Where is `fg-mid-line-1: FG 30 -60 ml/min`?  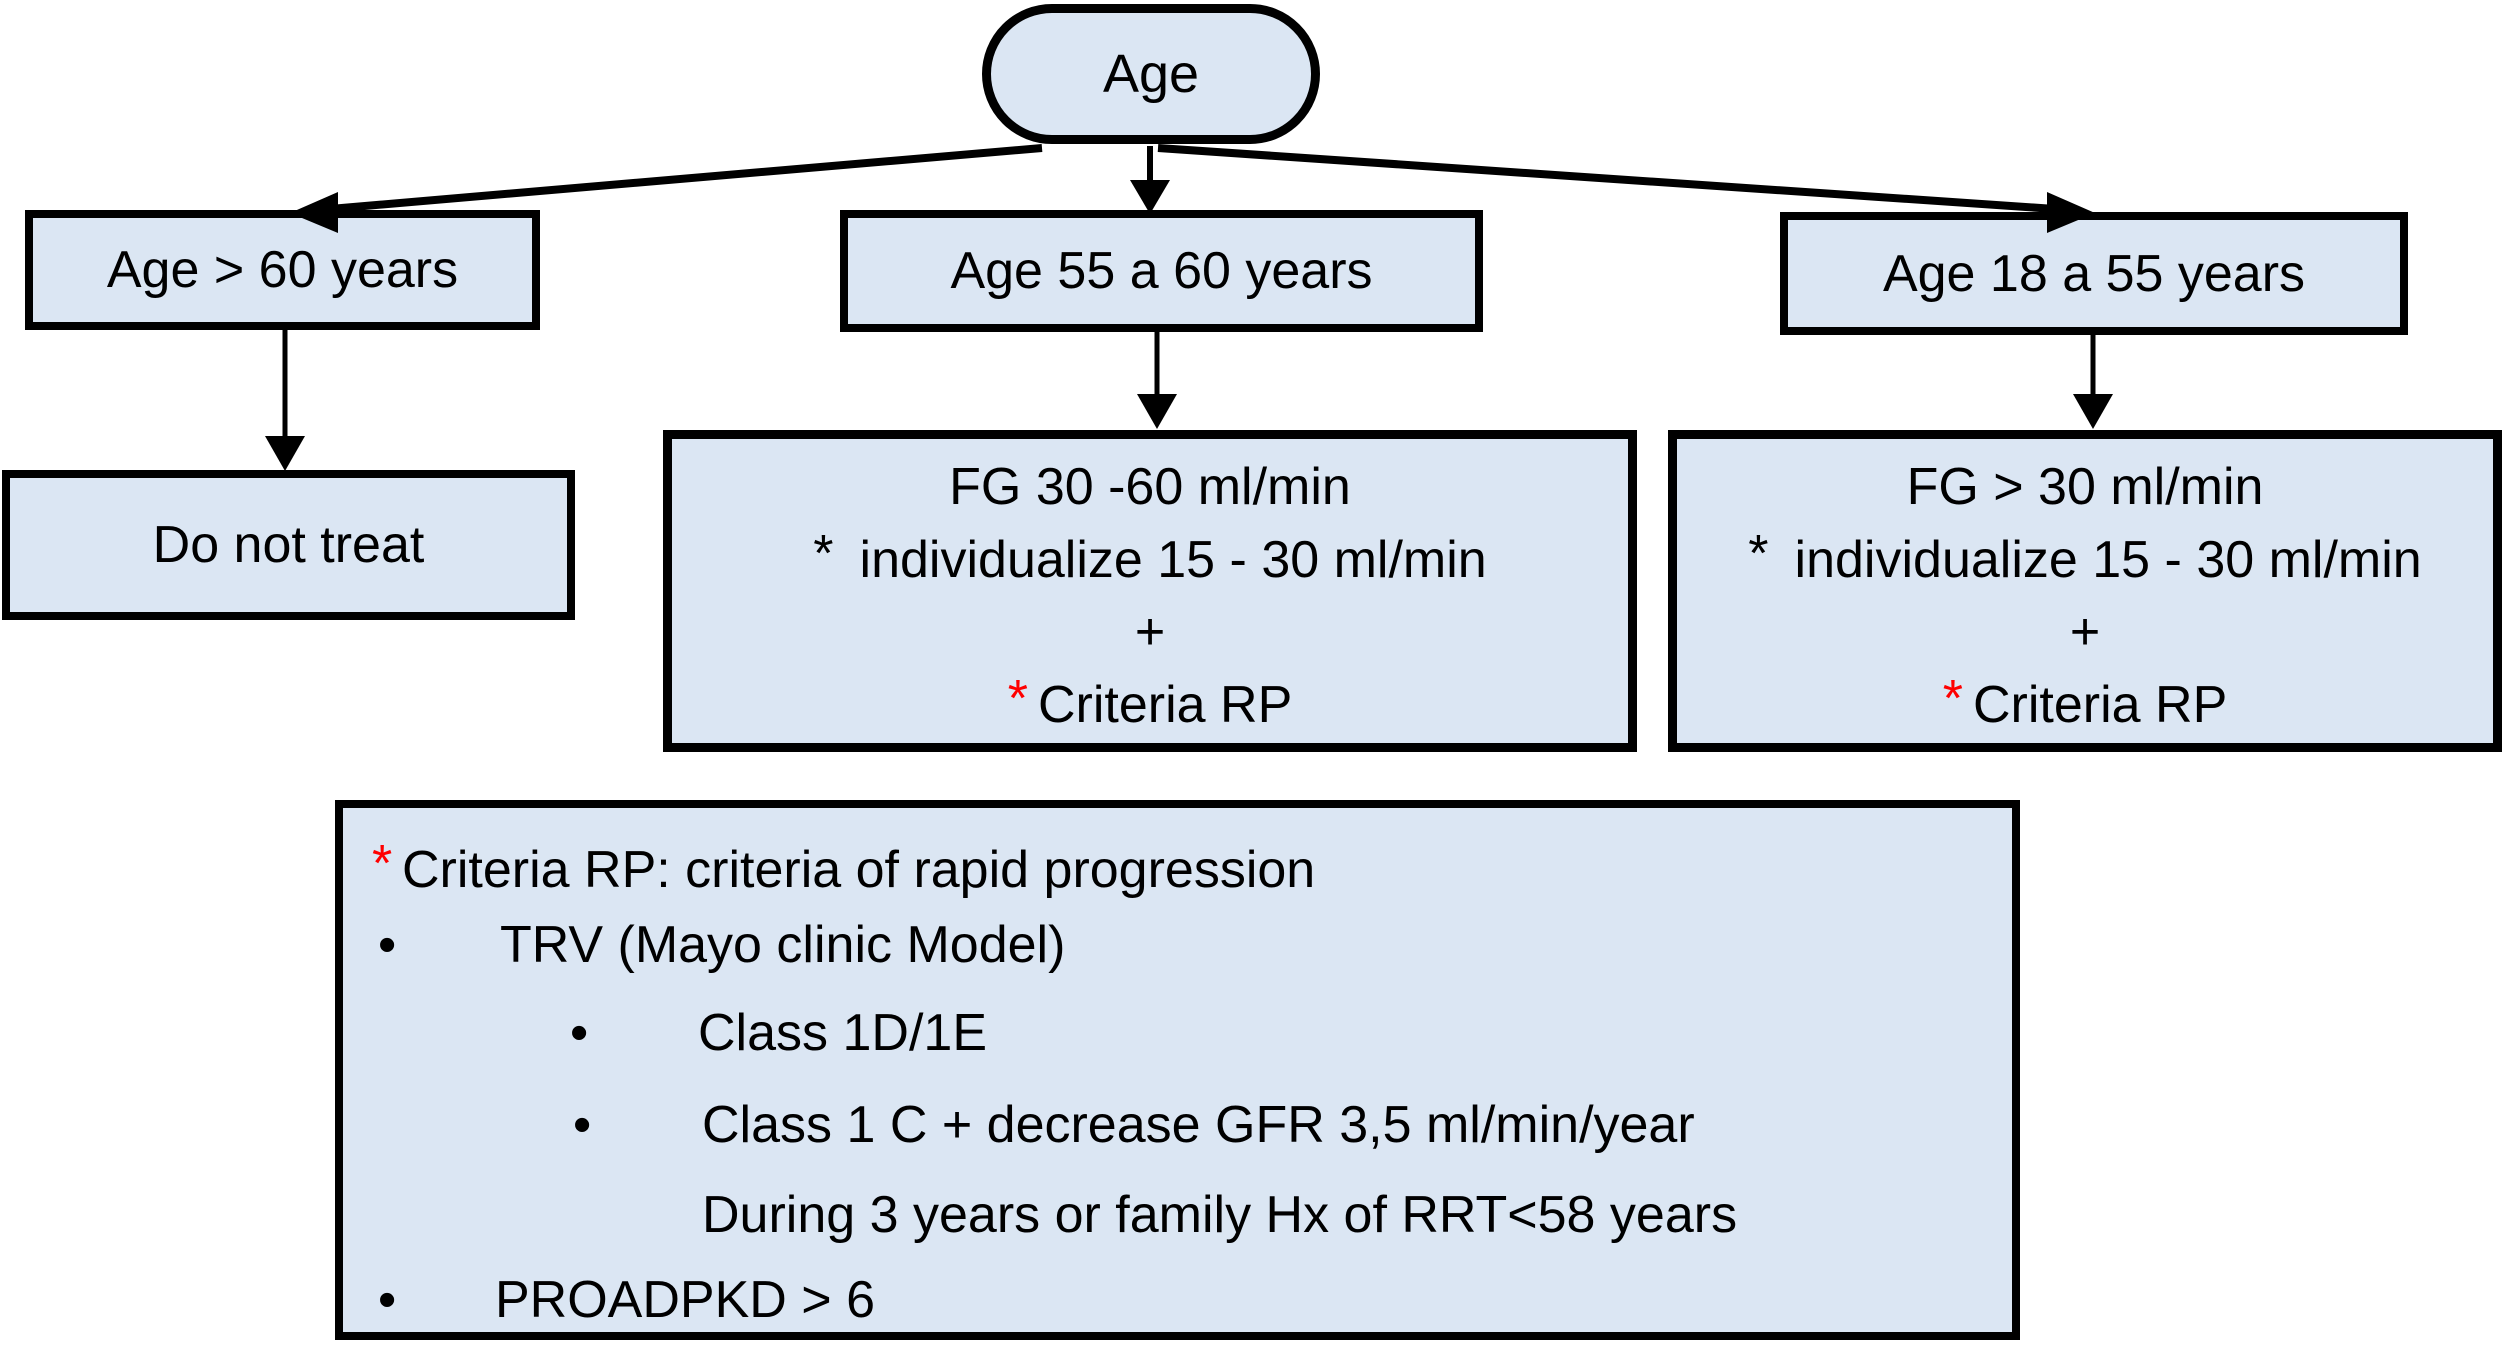 fg-mid-line-1: FG 30 -60 ml/min is located at coordinates (1150, 487).